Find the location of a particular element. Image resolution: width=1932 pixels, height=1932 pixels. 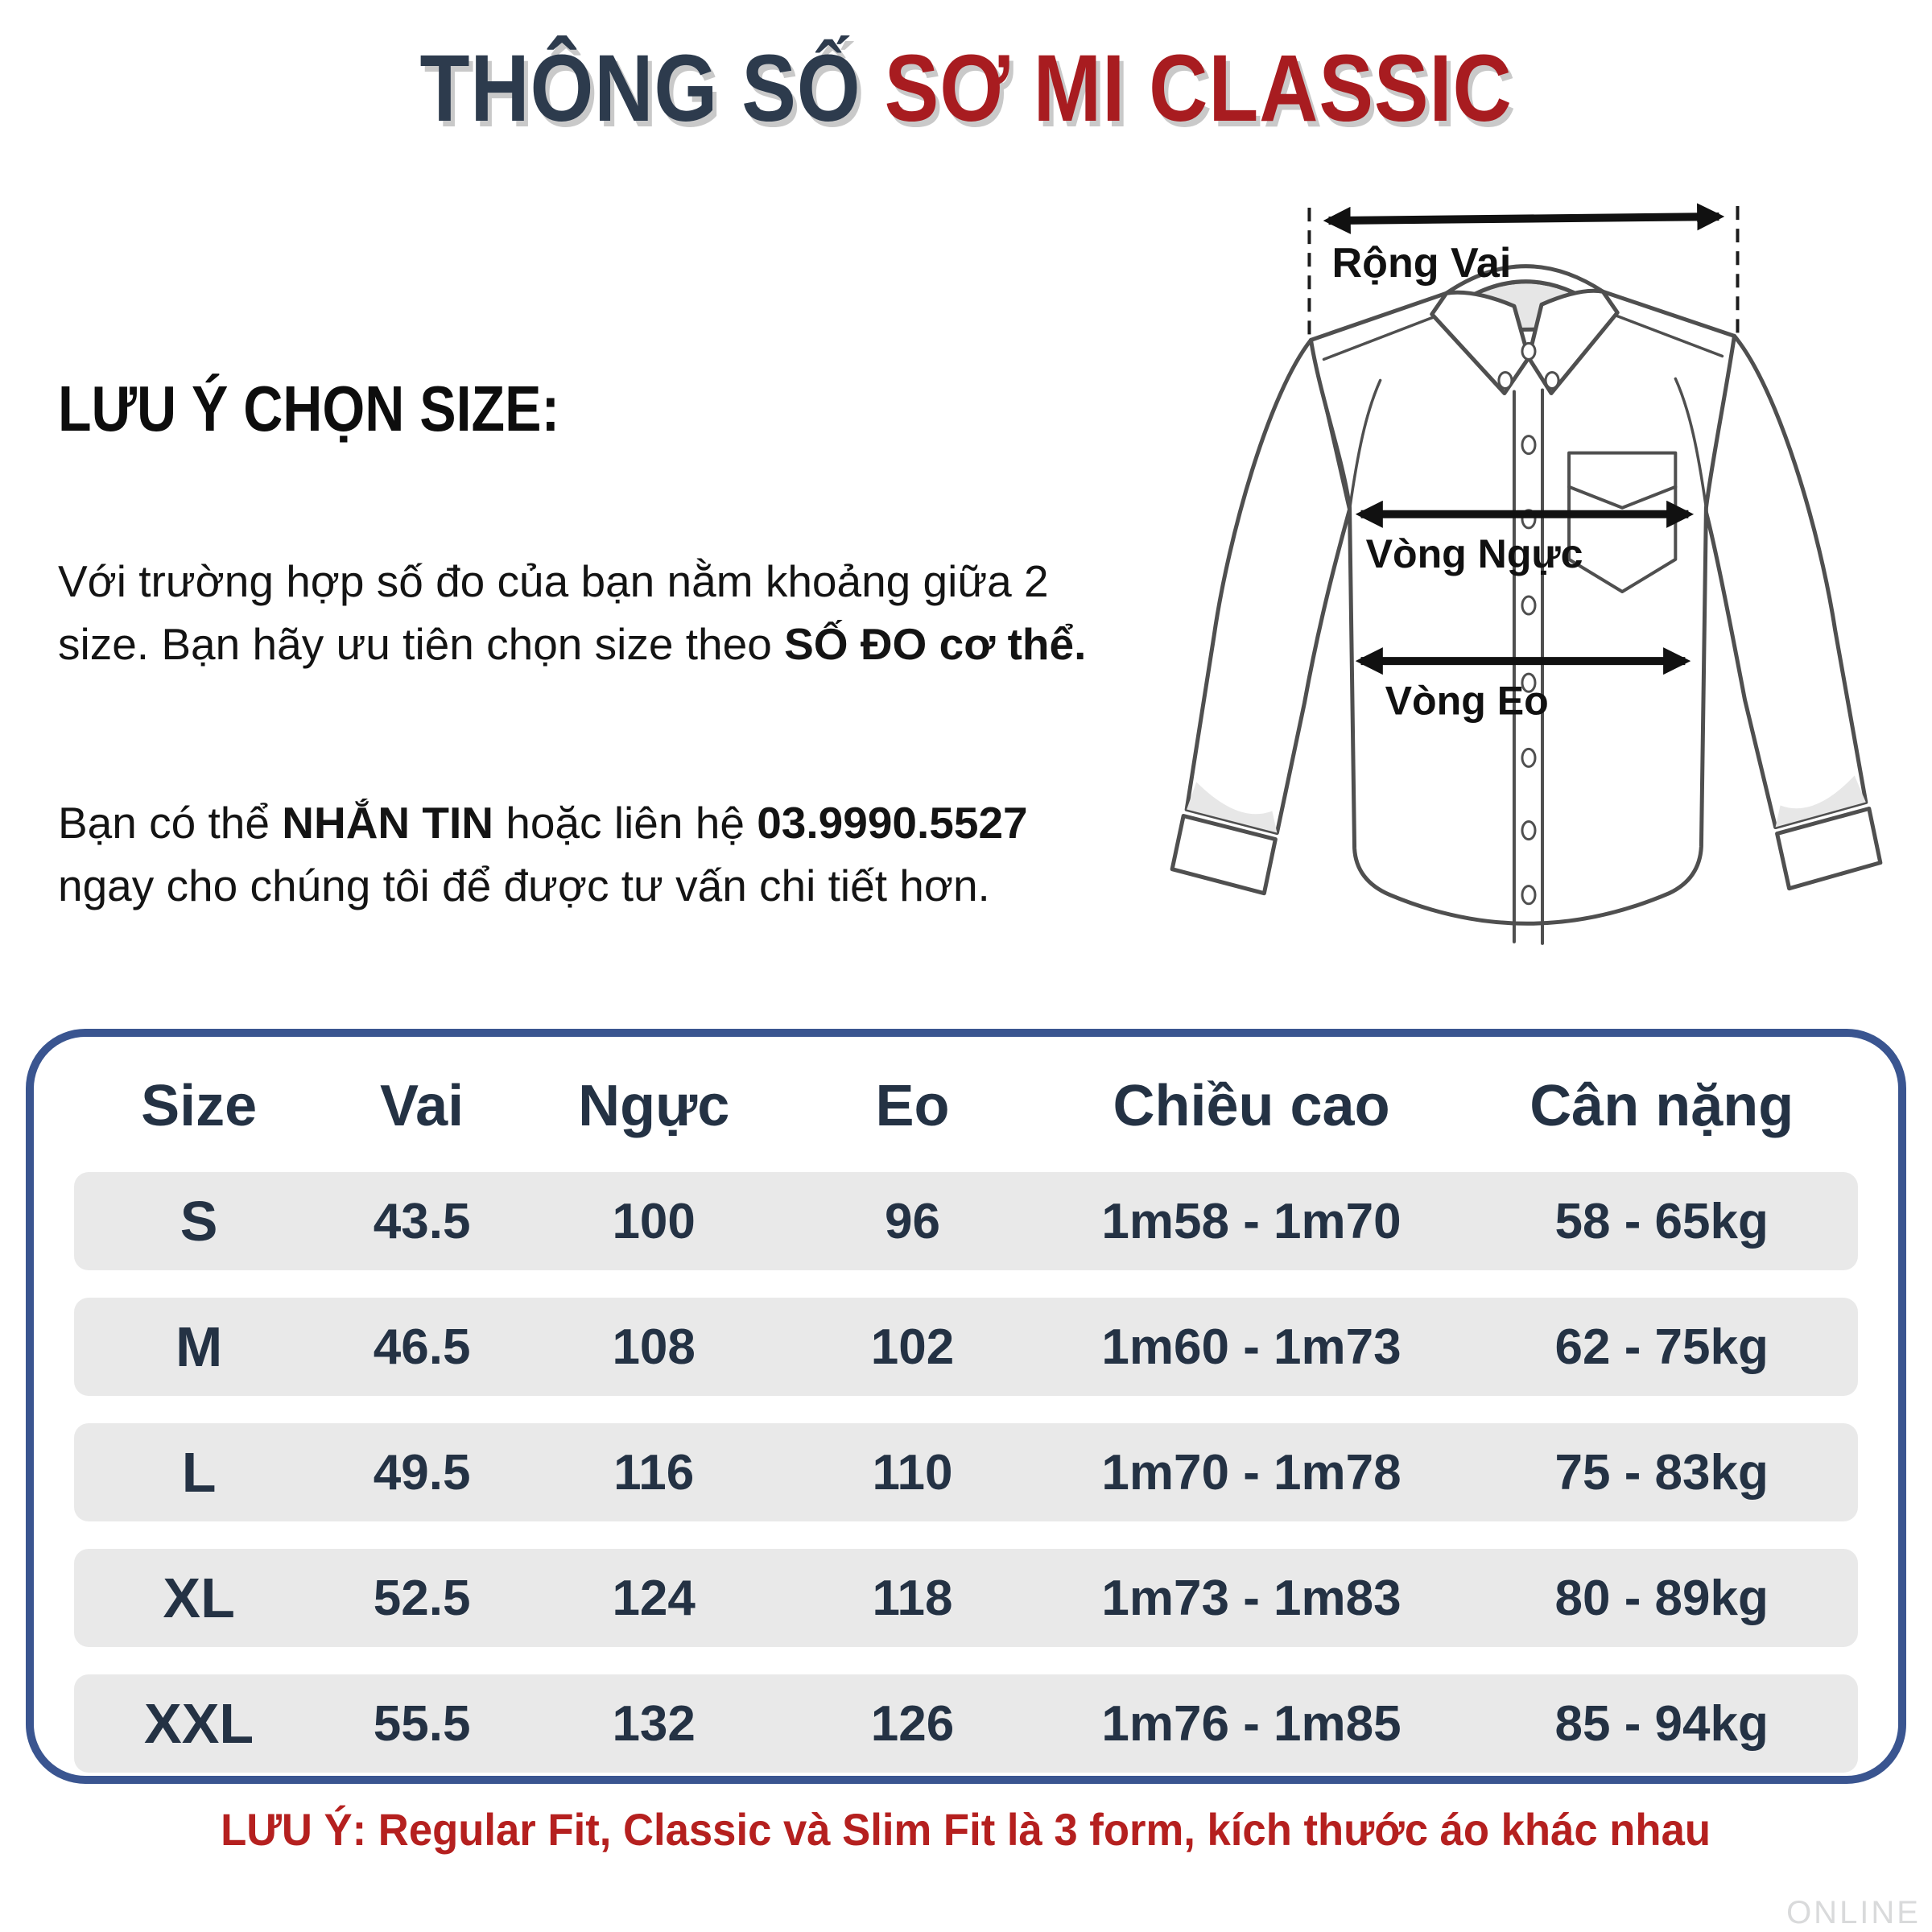

value-cell: 118 is located at coordinates (912, 1598).